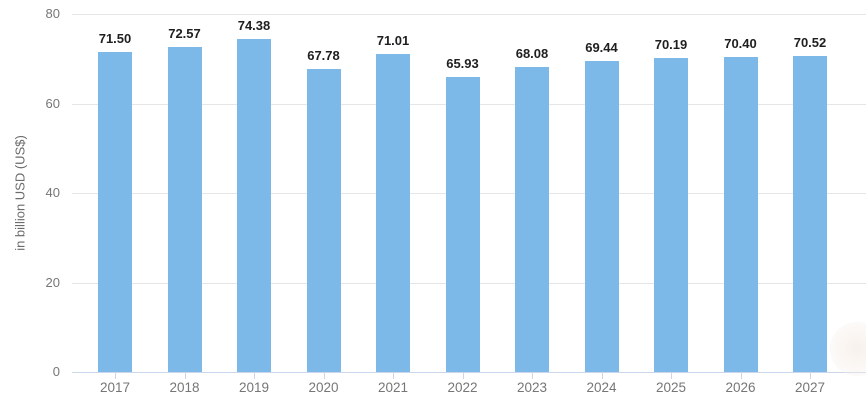 The width and height of the screenshot is (866, 405). What do you see at coordinates (848, 349) in the screenshot?
I see `edge-artifact` at bounding box center [848, 349].